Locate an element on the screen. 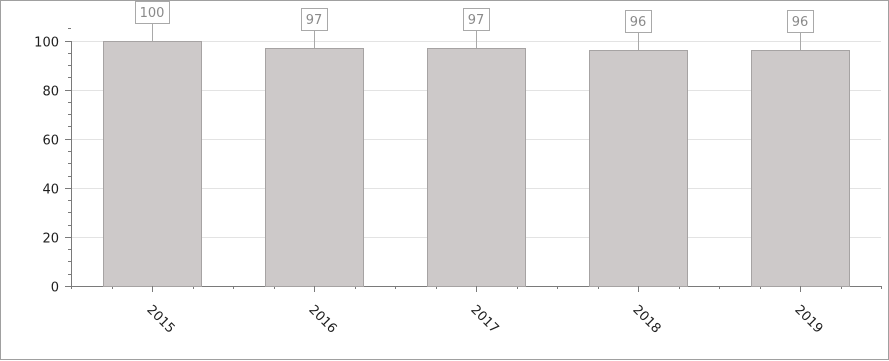 This screenshot has width=889, height=361. bar-2016 is located at coordinates (314, 167).